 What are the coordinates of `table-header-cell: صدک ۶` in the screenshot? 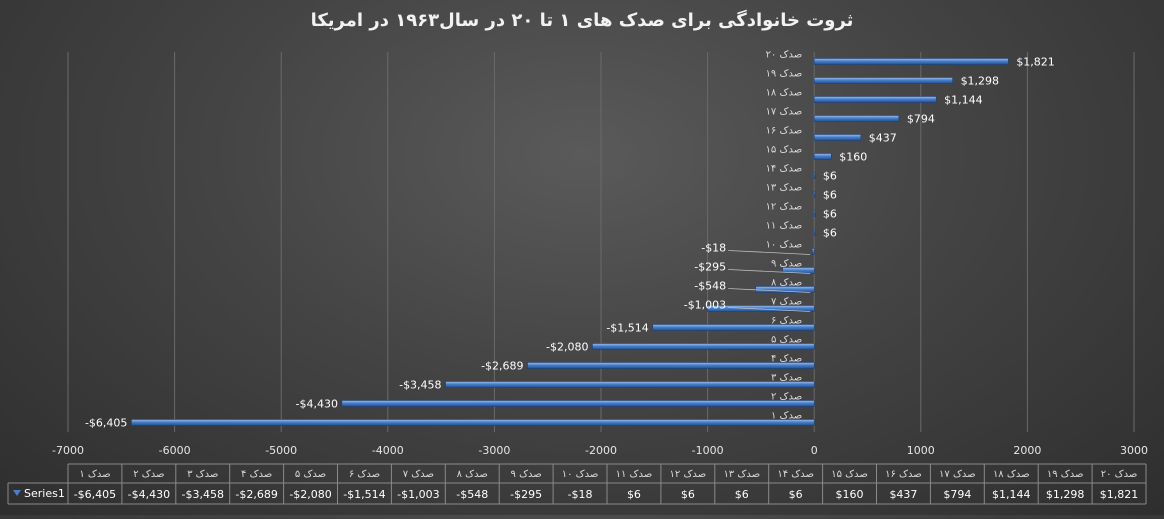 It's located at (364, 474).